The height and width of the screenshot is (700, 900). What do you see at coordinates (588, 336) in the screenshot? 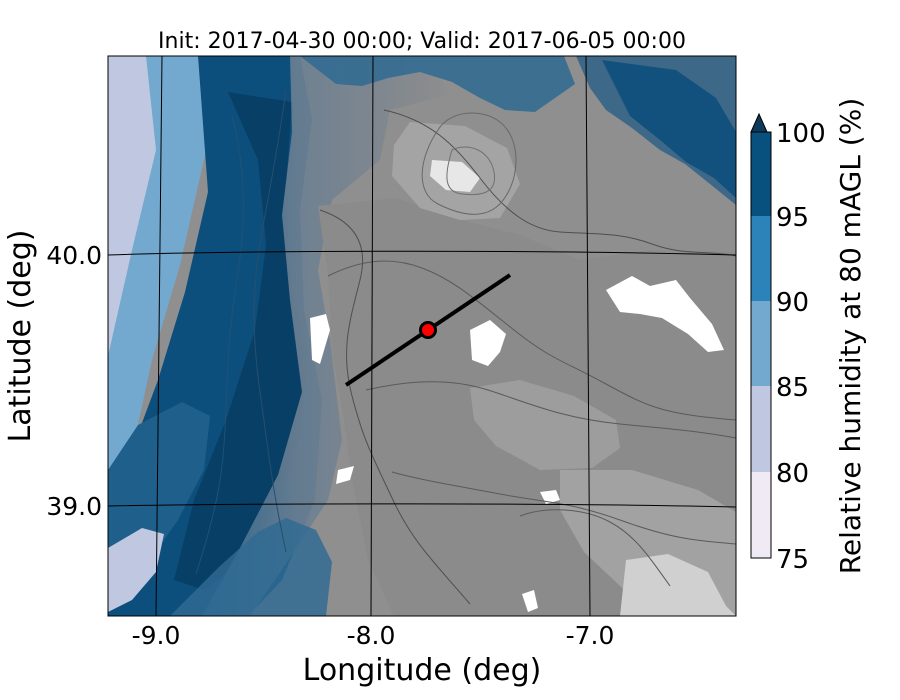
I see `grid-meridian-east` at bounding box center [588, 336].